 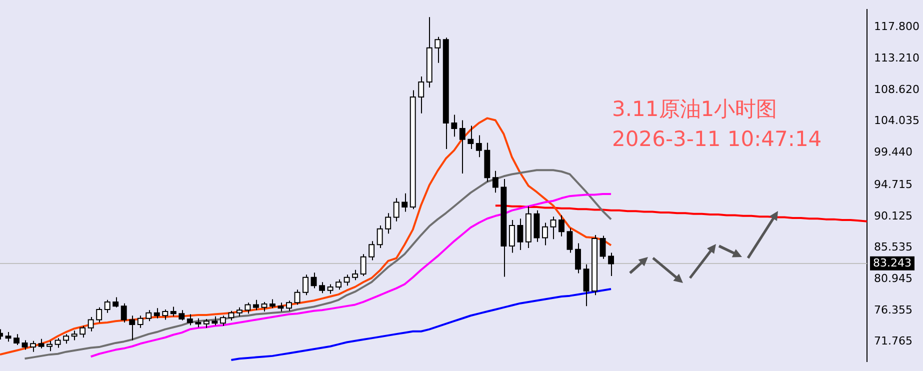 What do you see at coordinates (717, 139) in the screenshot?
I see `text: 2026-3-11 10:47:14` at bounding box center [717, 139].